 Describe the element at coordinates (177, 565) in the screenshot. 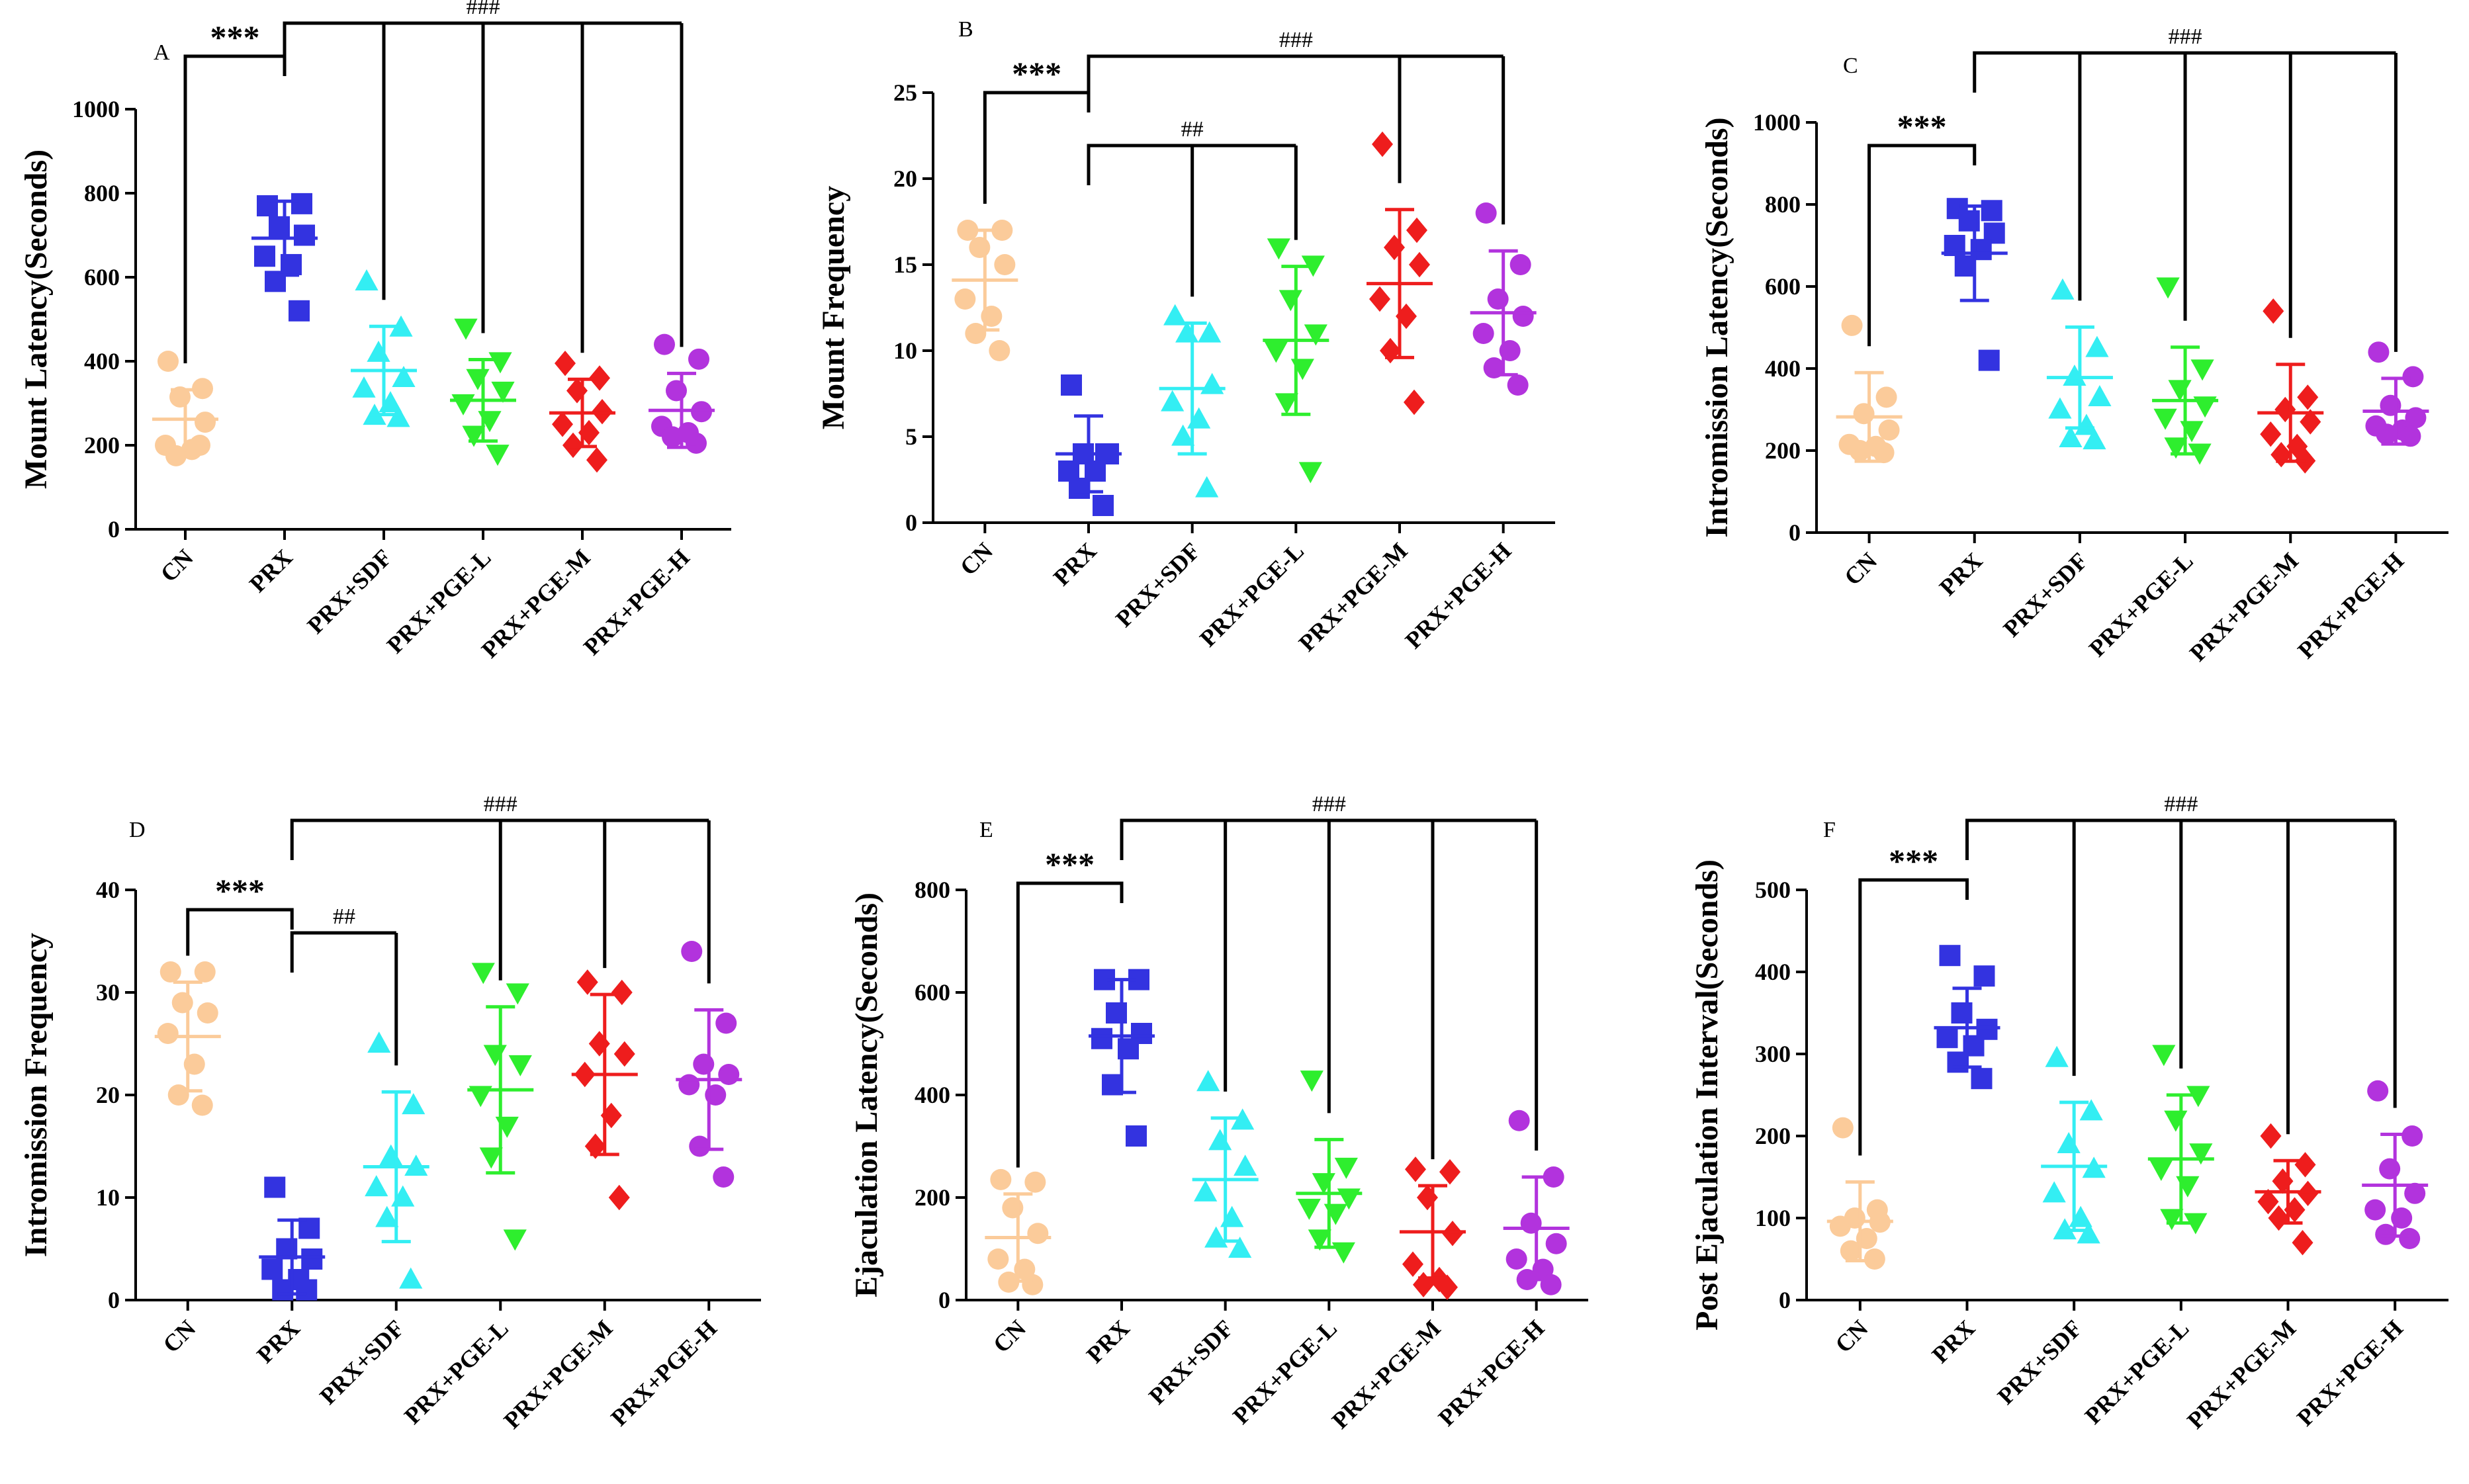

I see `x-tick-label: CN` at that location.